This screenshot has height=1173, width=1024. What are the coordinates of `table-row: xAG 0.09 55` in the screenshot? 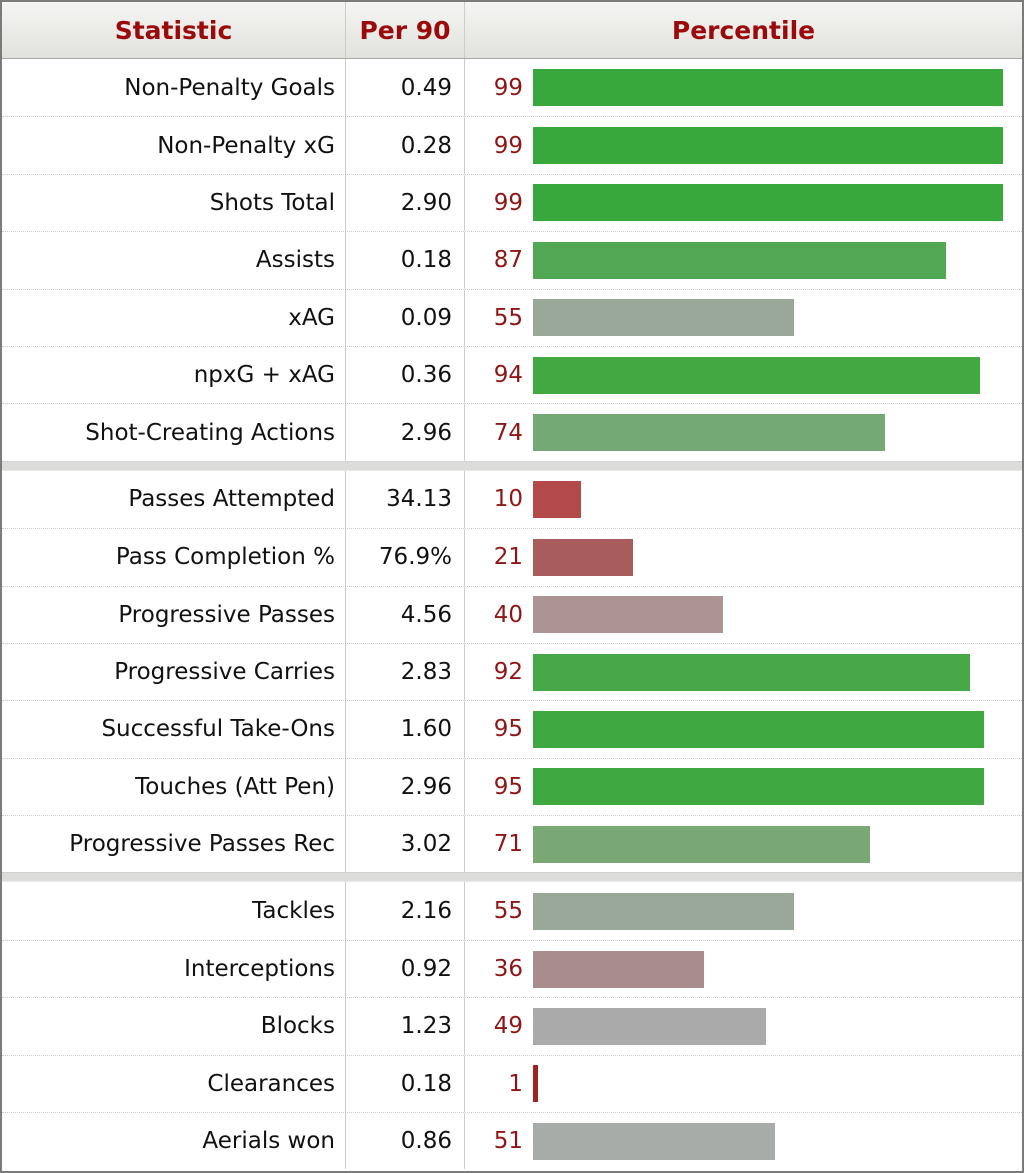 It's located at (512, 317).